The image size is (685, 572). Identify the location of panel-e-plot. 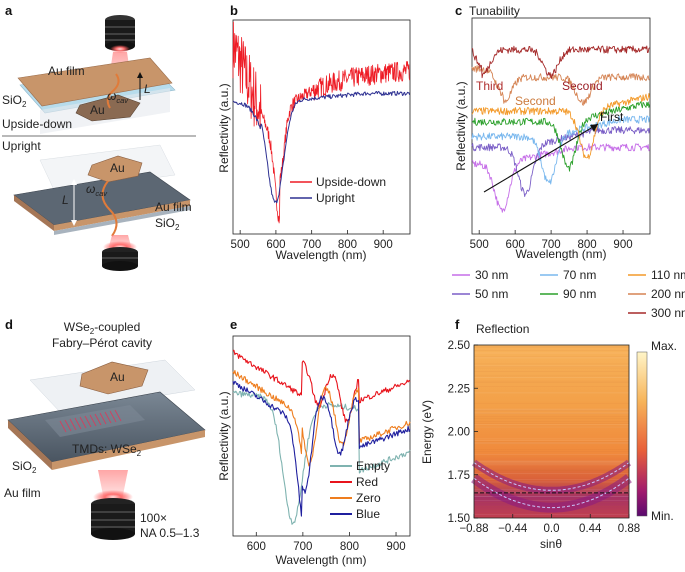
(321, 437).